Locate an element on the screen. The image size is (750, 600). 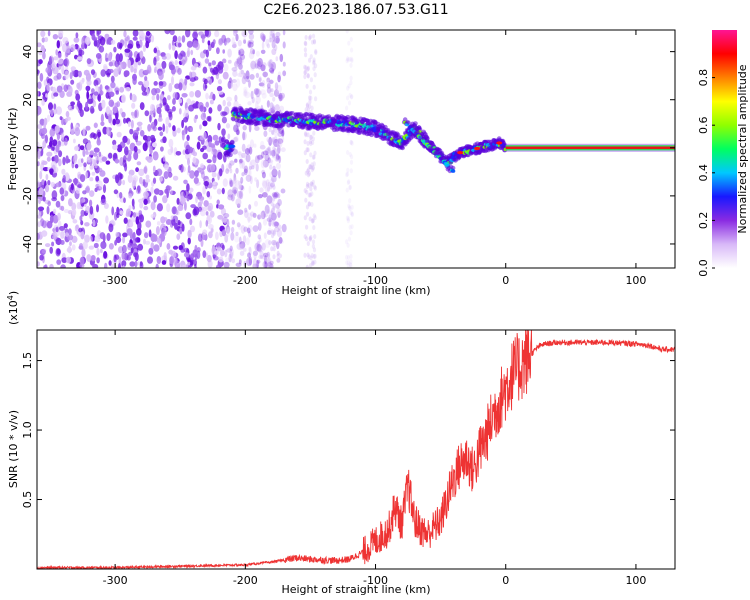
x-tick-label: -100 is located at coordinates (375, 580).